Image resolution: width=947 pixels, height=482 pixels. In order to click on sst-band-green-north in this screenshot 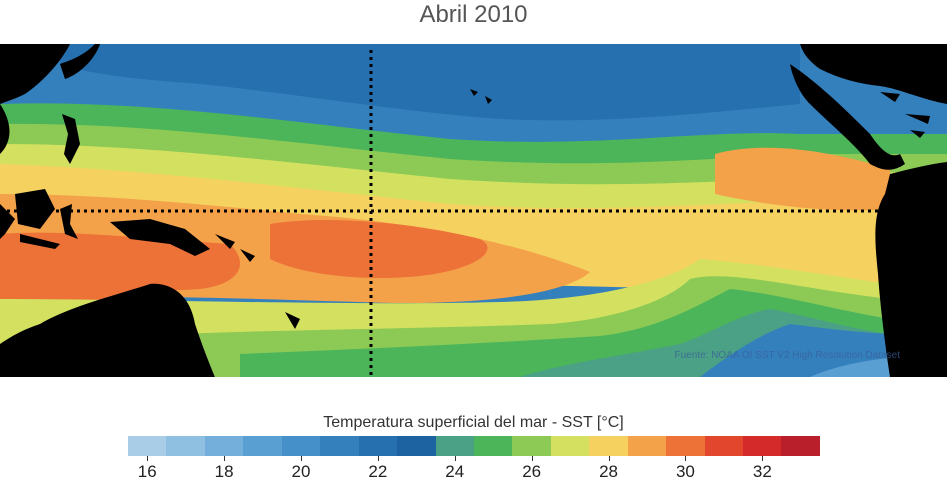, I will do `click(473, 137)`.